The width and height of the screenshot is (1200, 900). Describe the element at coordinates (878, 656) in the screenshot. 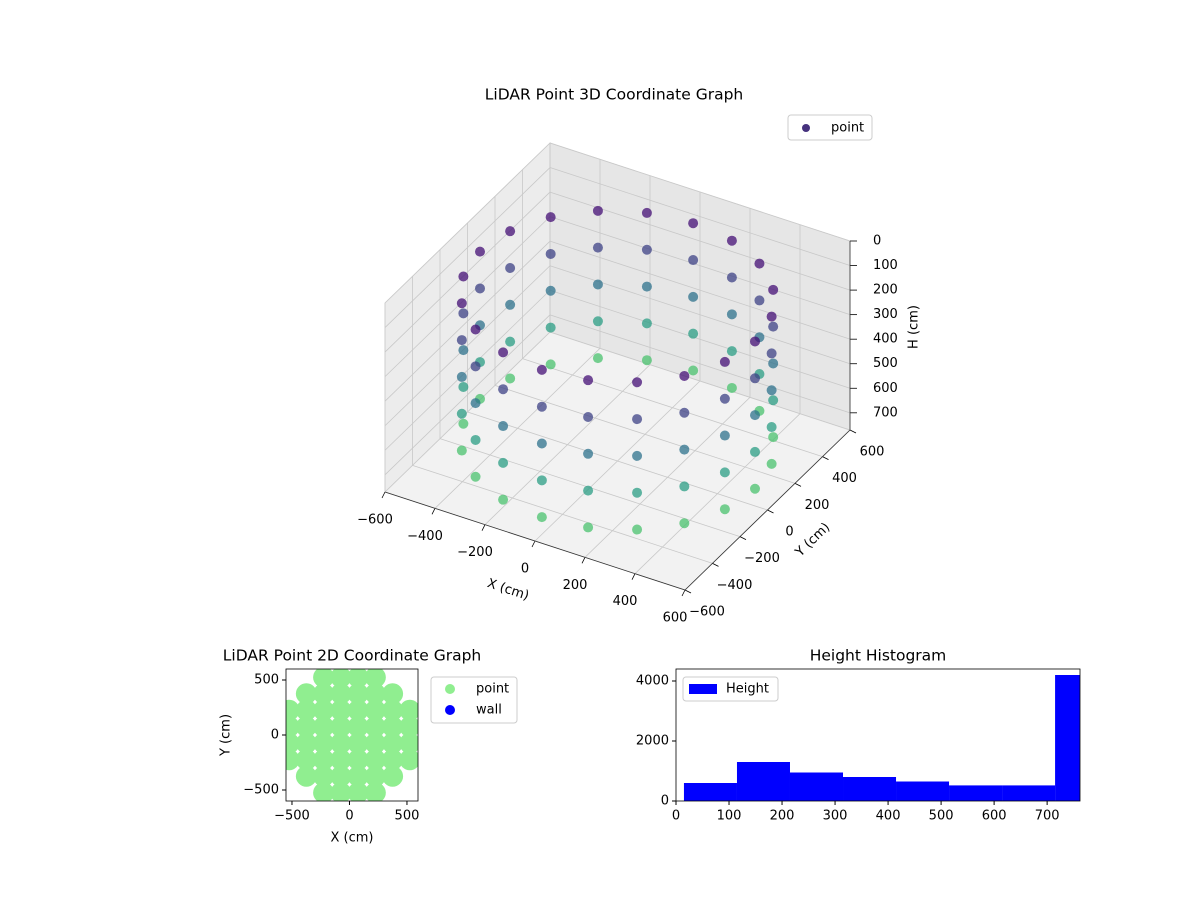

I see `chart-title: Height Histogram` at that location.